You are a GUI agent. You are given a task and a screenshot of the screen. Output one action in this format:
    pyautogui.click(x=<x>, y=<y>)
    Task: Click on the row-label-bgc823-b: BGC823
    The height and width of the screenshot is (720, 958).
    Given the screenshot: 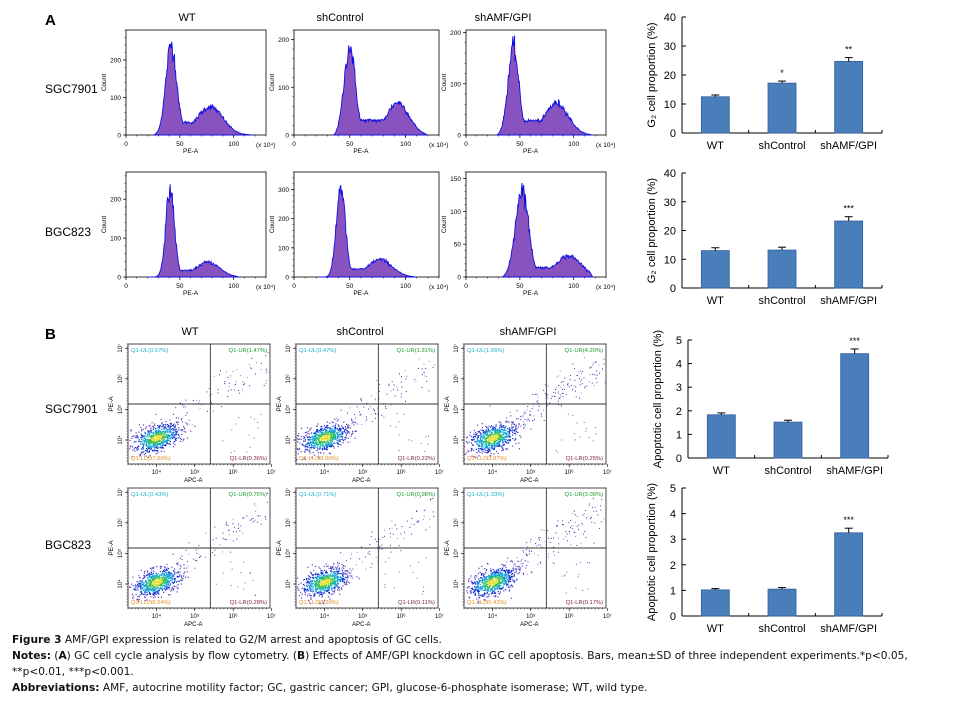 What is the action you would take?
    pyautogui.click(x=68, y=545)
    